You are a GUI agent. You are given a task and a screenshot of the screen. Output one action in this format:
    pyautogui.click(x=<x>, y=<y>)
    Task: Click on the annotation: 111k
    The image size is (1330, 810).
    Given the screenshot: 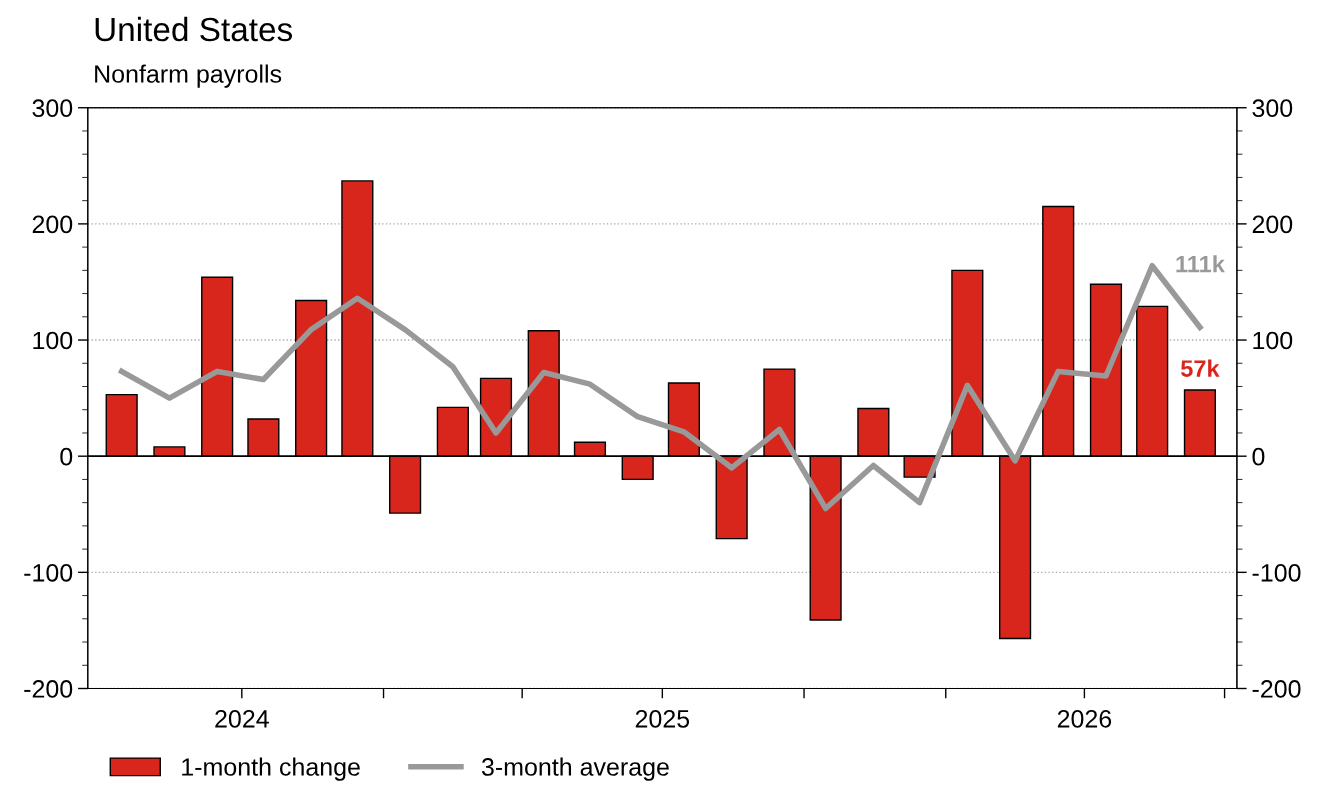 What is the action you would take?
    pyautogui.click(x=1200, y=264)
    